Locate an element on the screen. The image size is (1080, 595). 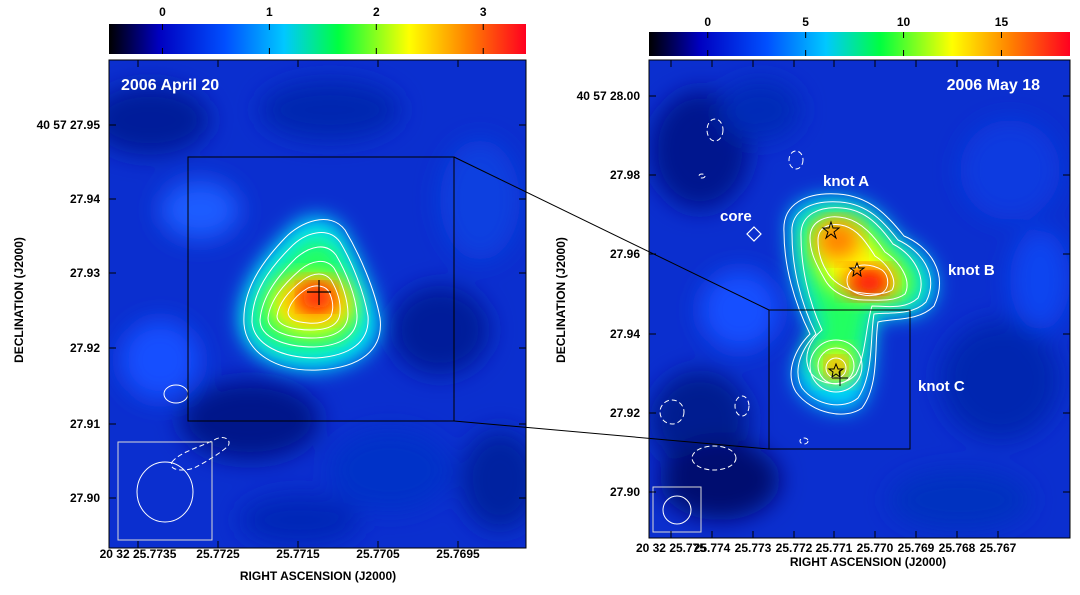
zoom-connector-lines is located at coordinates (611, 303).